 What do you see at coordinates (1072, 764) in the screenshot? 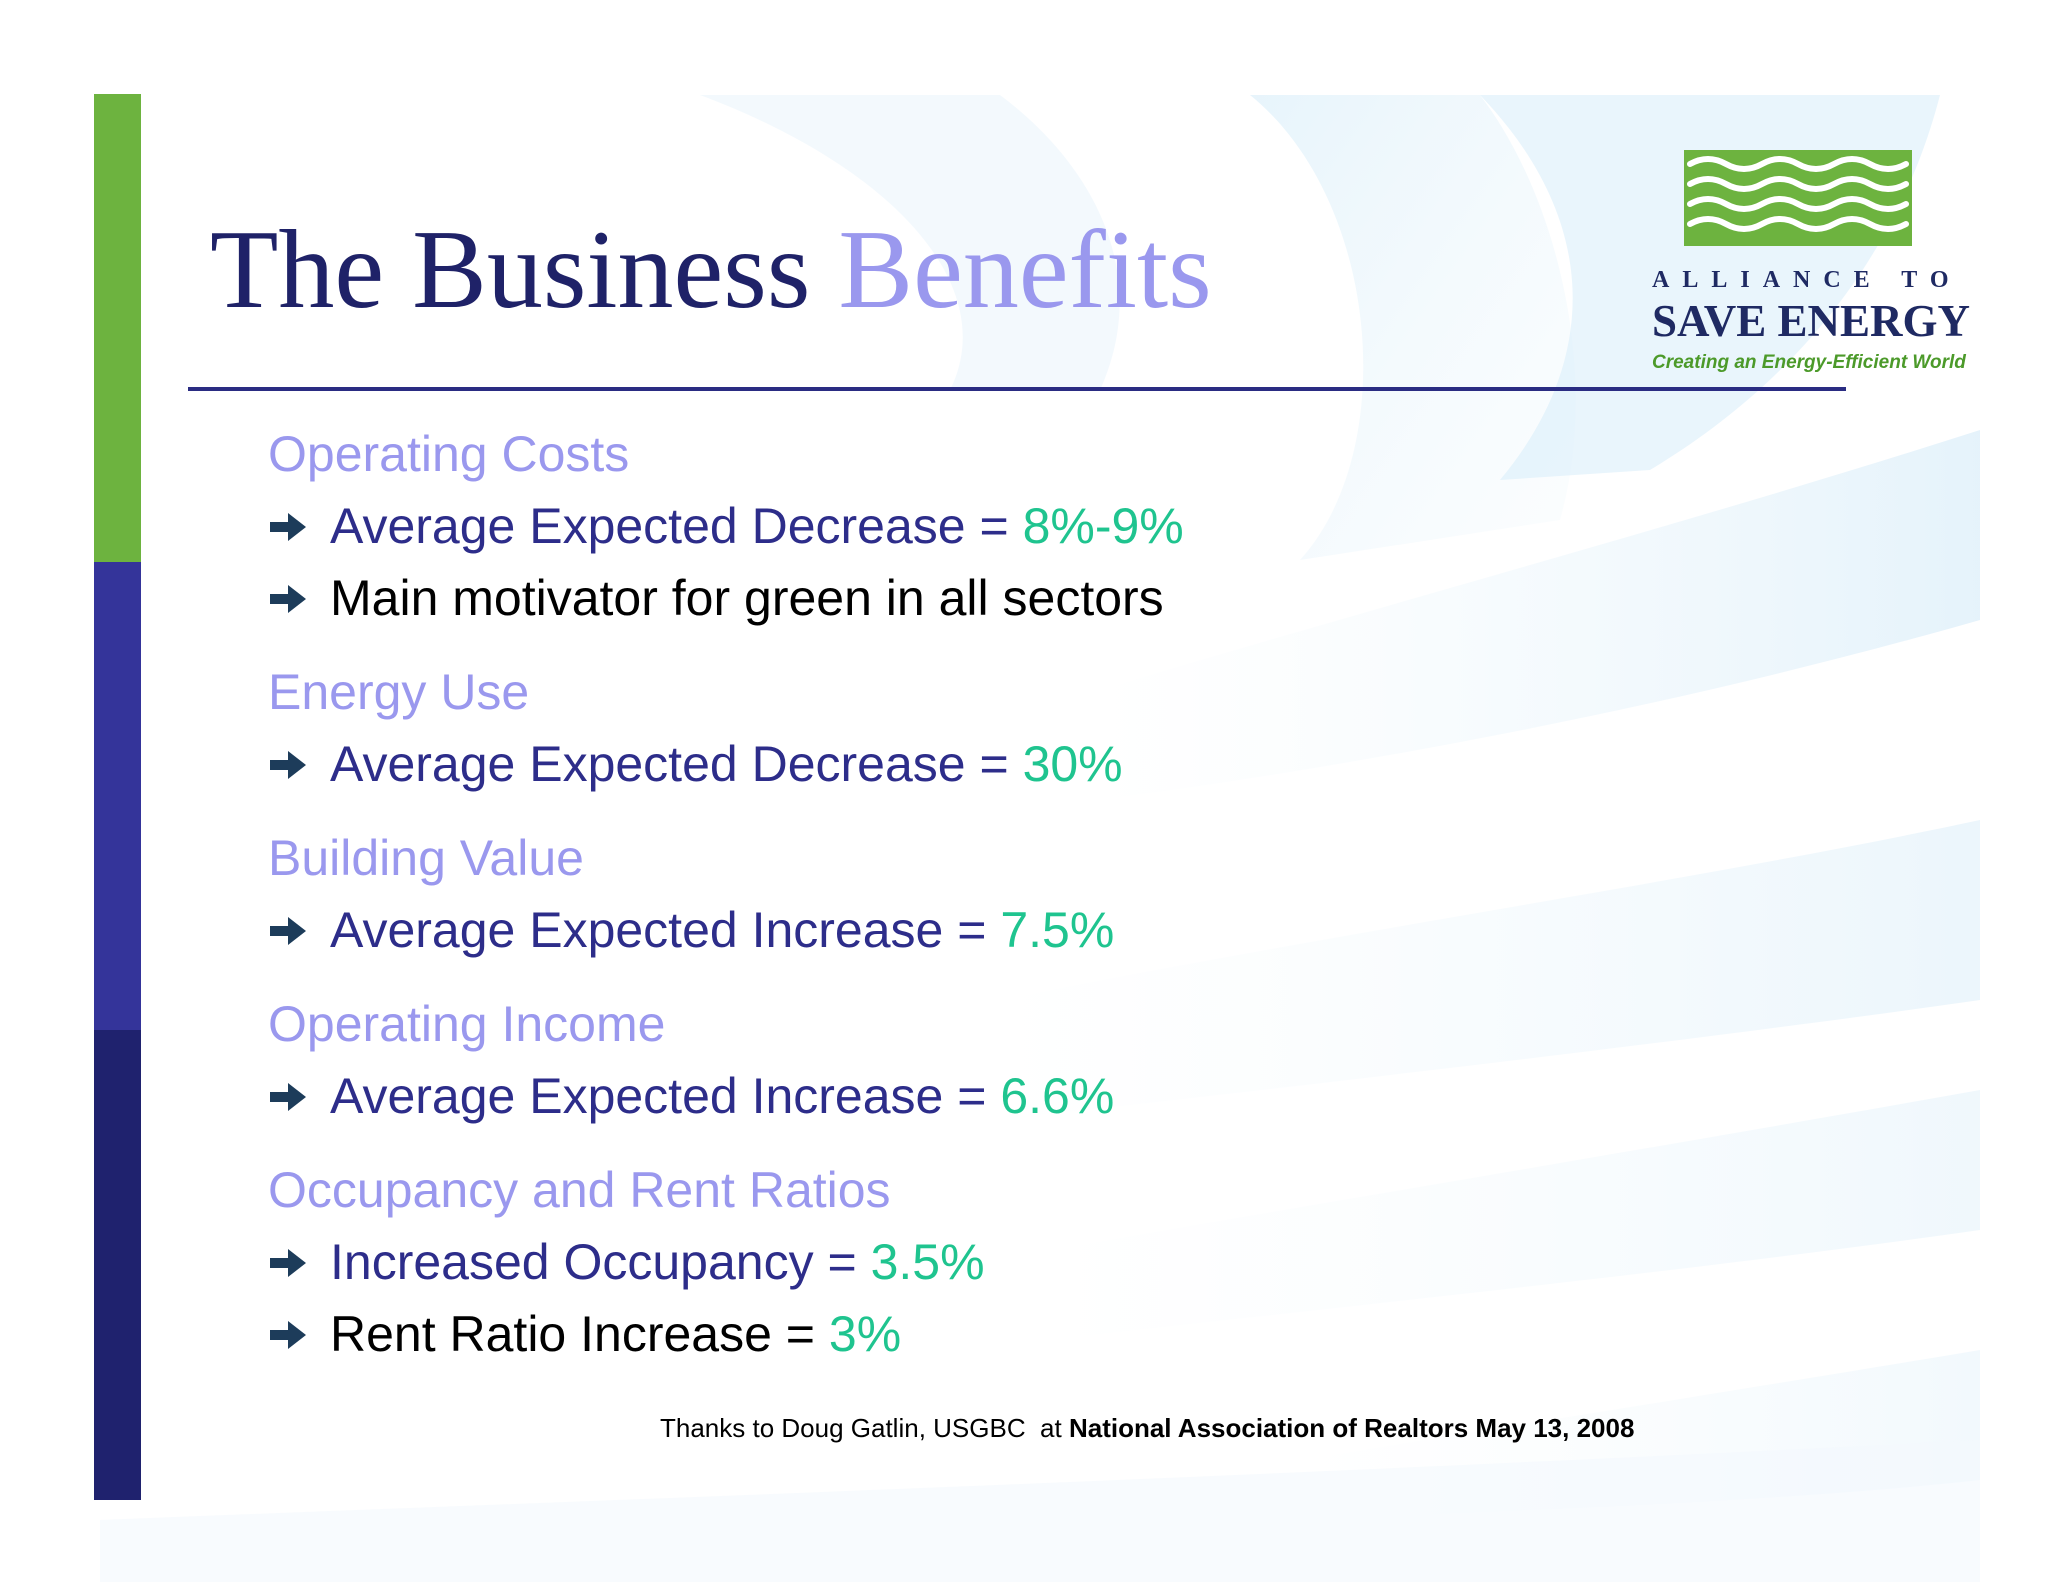
I see `bullet-value: 30%` at bounding box center [1072, 764].